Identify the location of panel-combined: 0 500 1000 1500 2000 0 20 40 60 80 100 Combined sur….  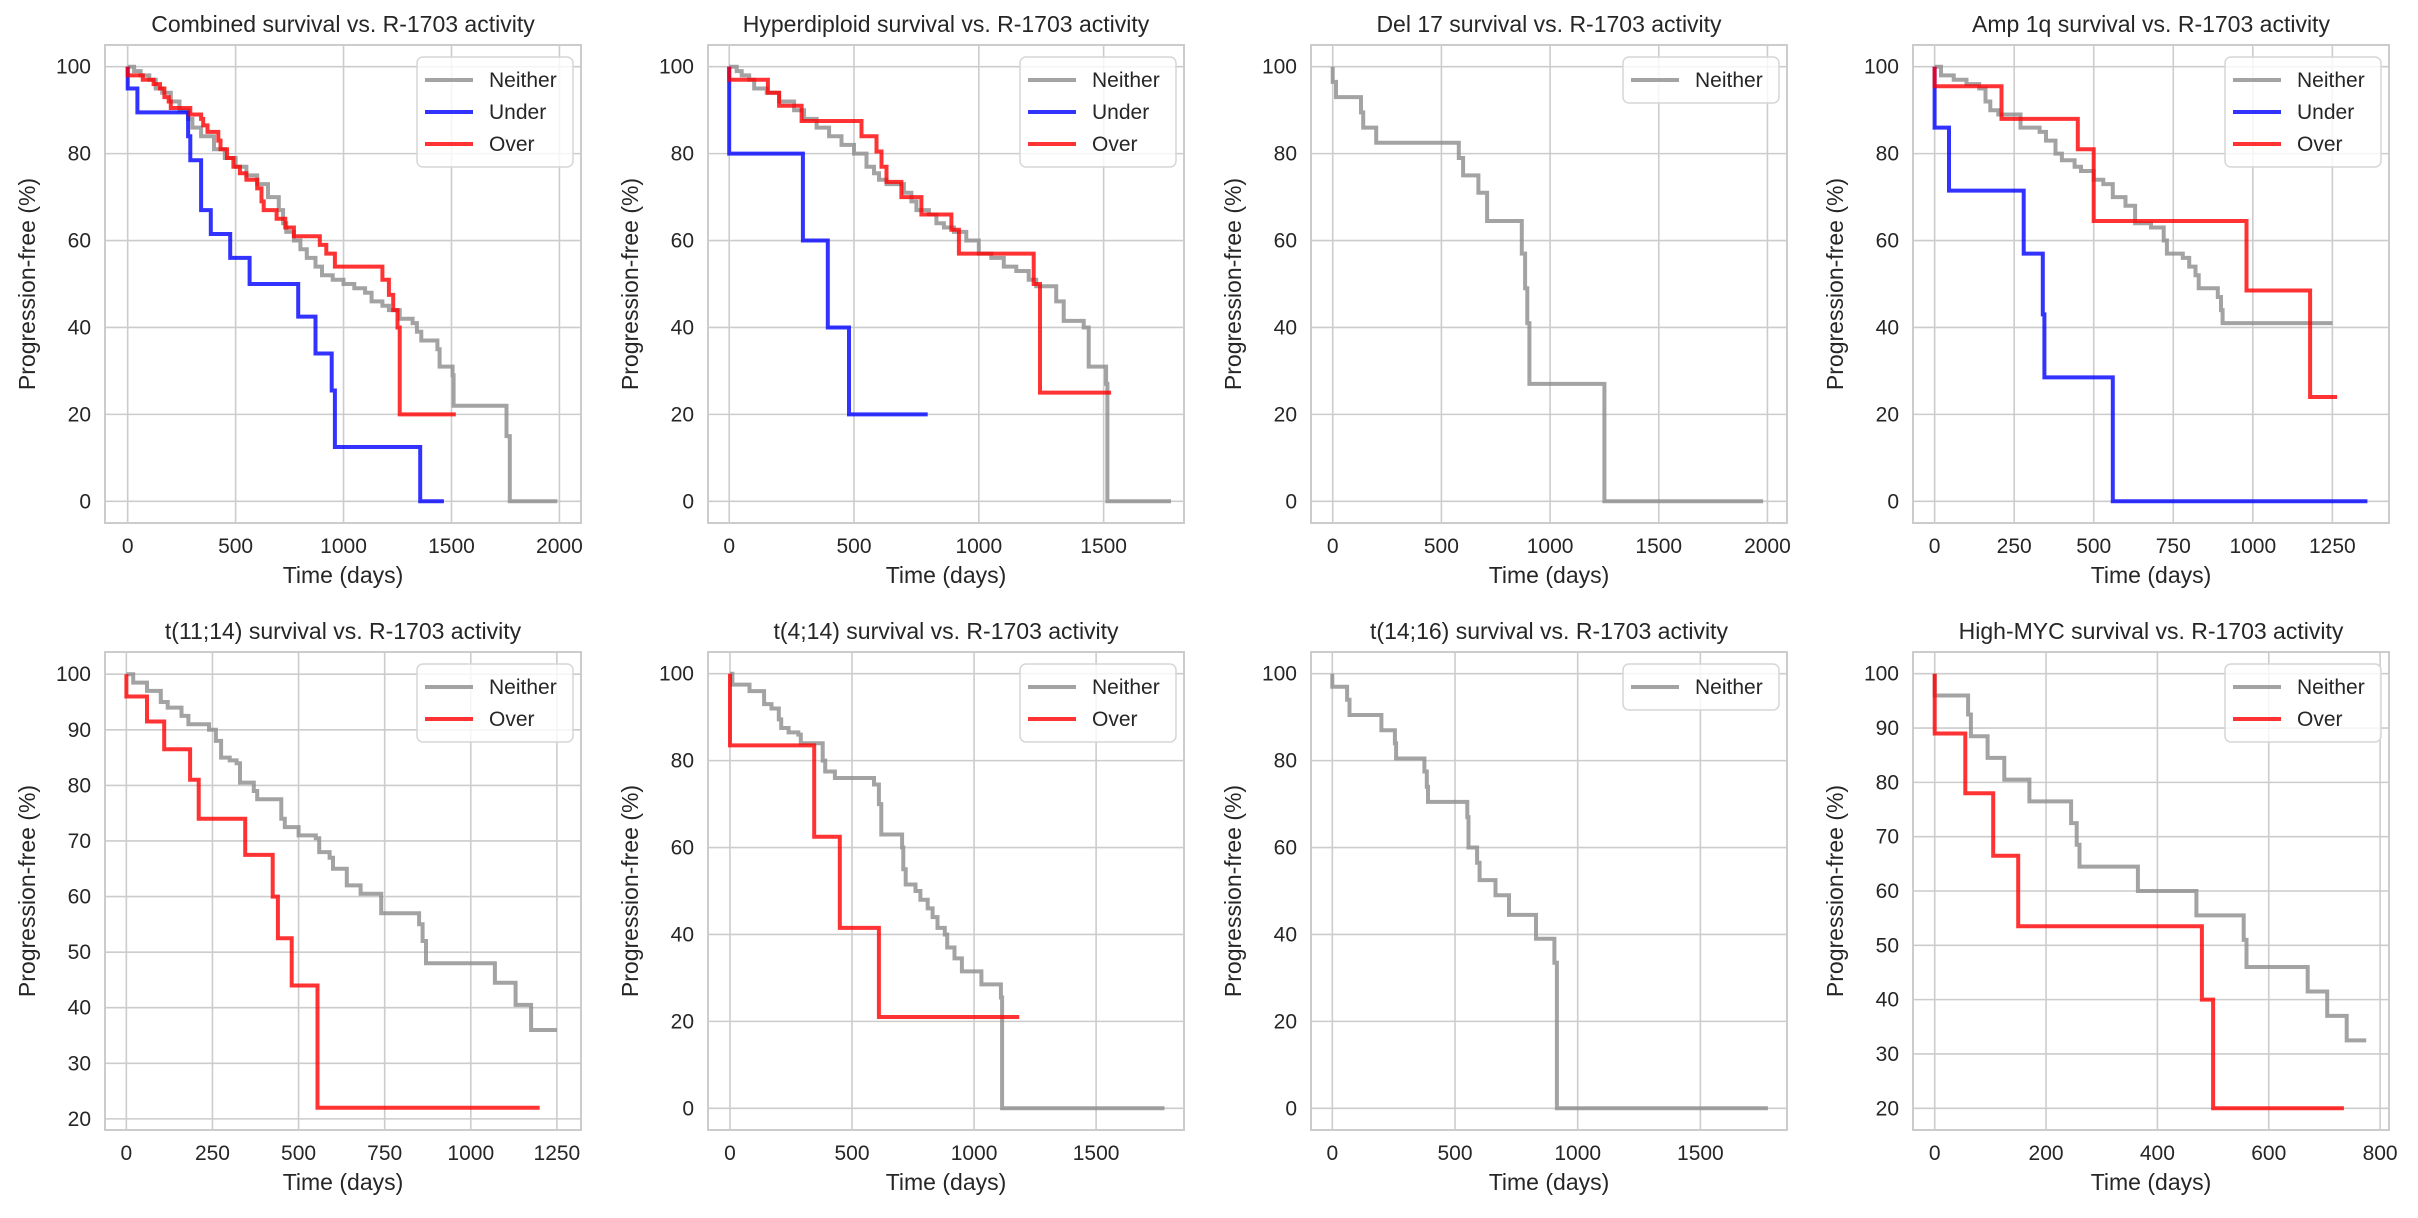
(298, 299).